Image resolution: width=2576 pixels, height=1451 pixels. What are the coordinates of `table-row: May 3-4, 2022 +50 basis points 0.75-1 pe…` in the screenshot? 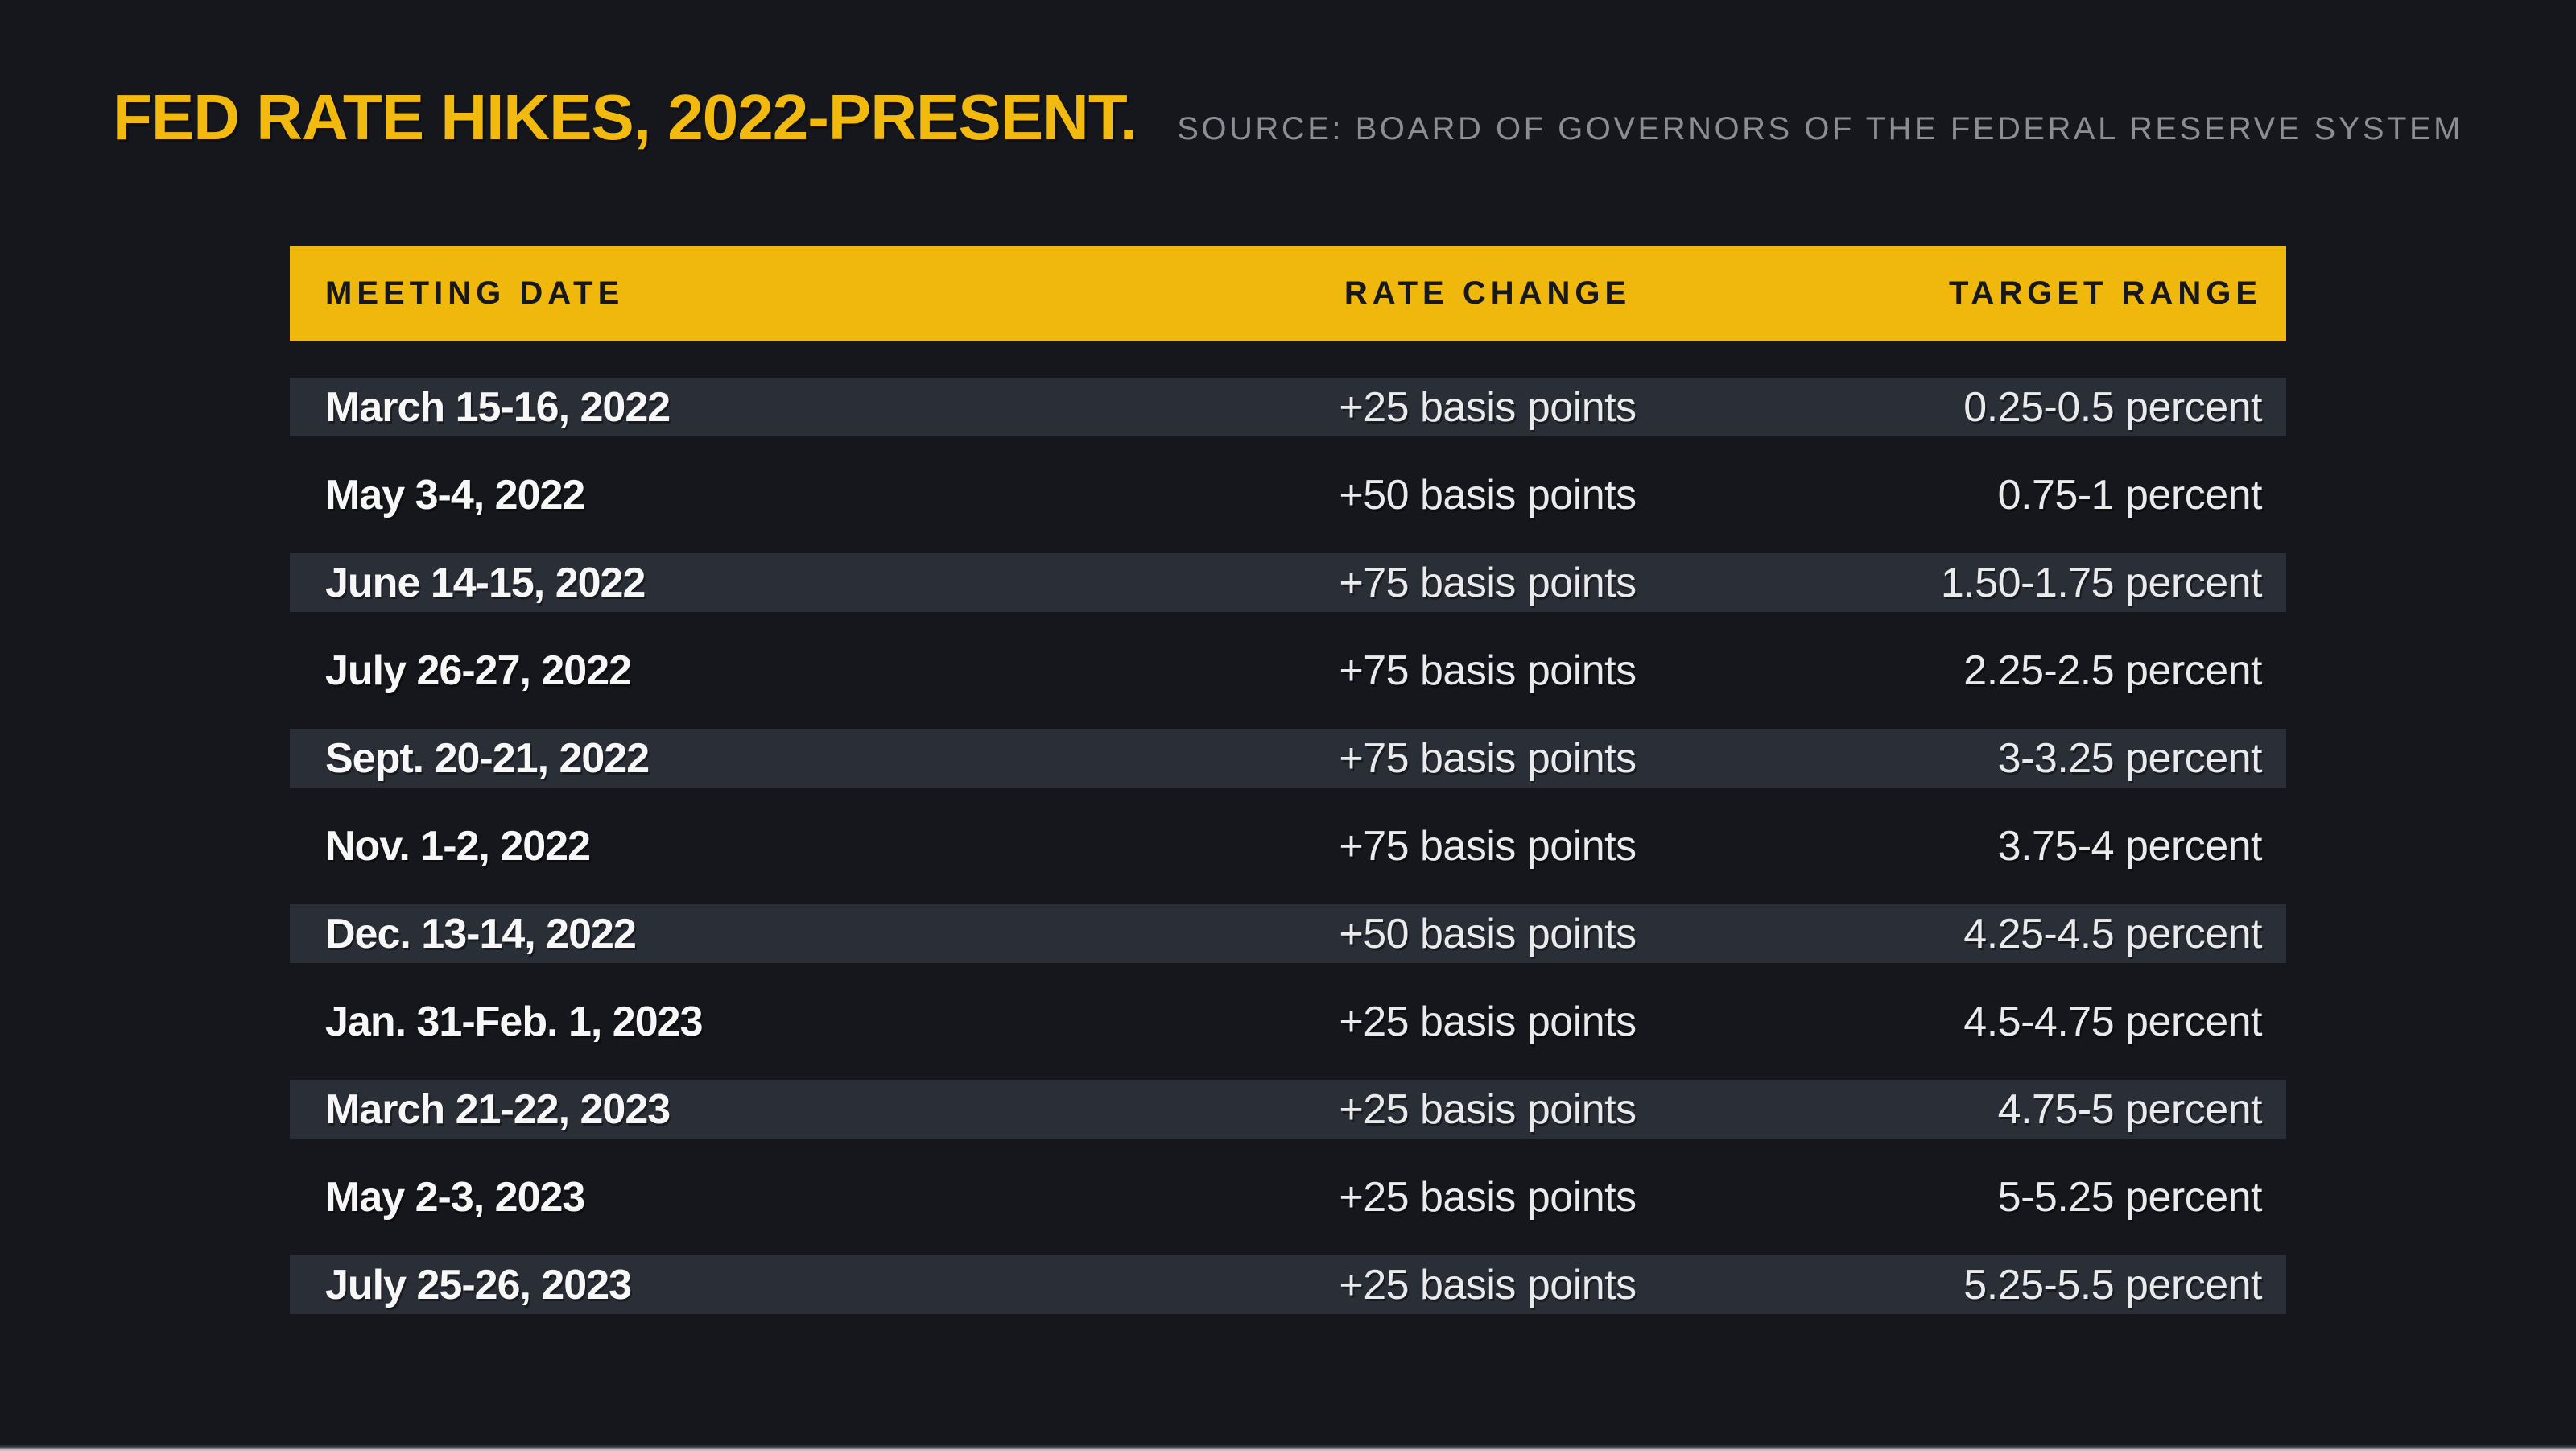 It's located at (1288, 494).